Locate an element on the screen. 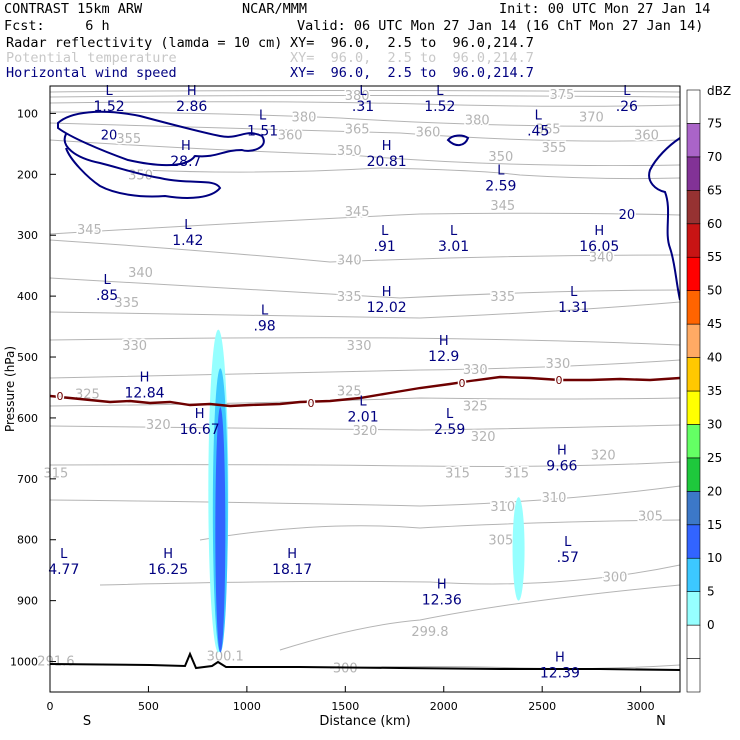 Image resolution: width=740 pixels, height=740 pixels. y-tick-label: 200 is located at coordinates (27, 174).